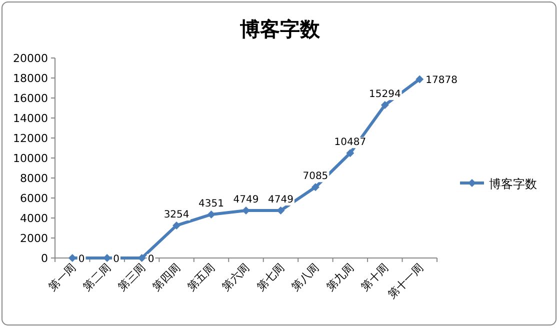 The image size is (559, 328). I want to click on x-tick-label: 第八周, so click(305, 277).